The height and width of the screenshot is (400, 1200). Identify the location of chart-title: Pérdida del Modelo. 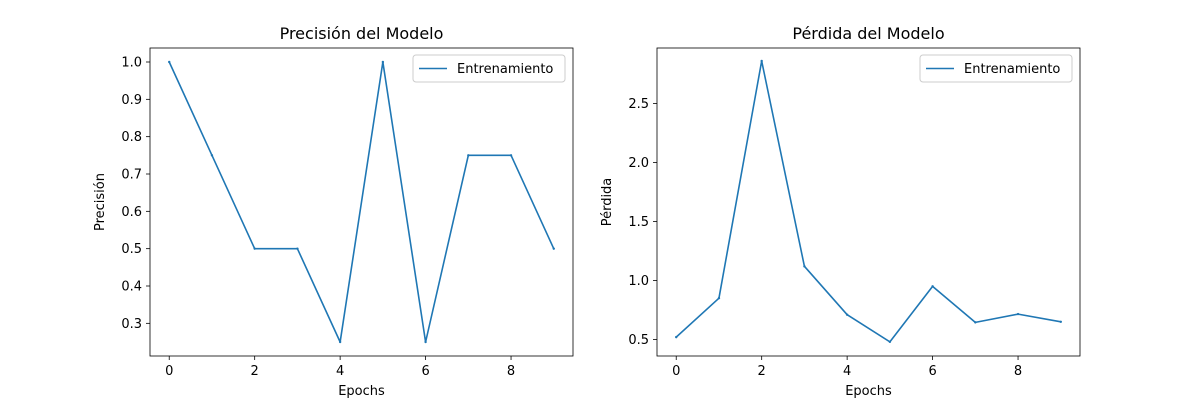
(868, 33).